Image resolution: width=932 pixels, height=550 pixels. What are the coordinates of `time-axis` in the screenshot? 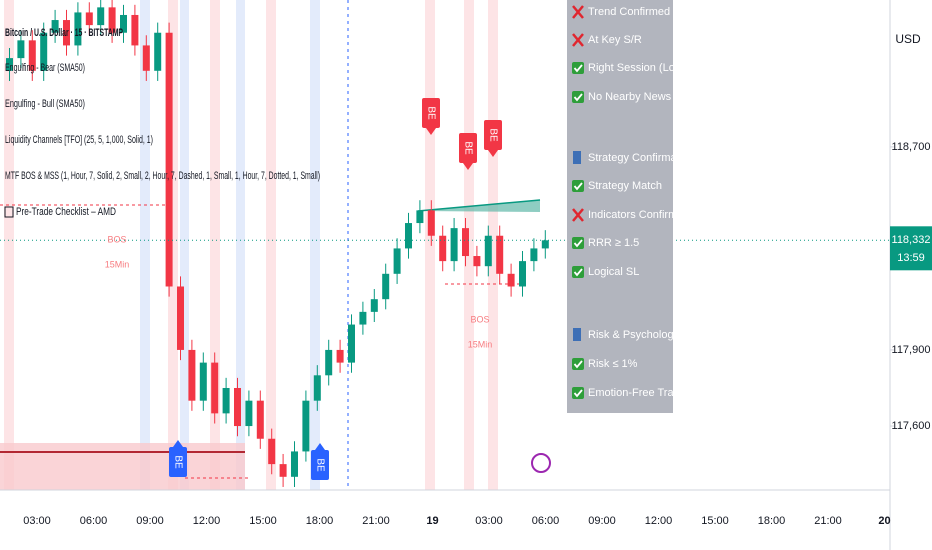 It's located at (466, 520).